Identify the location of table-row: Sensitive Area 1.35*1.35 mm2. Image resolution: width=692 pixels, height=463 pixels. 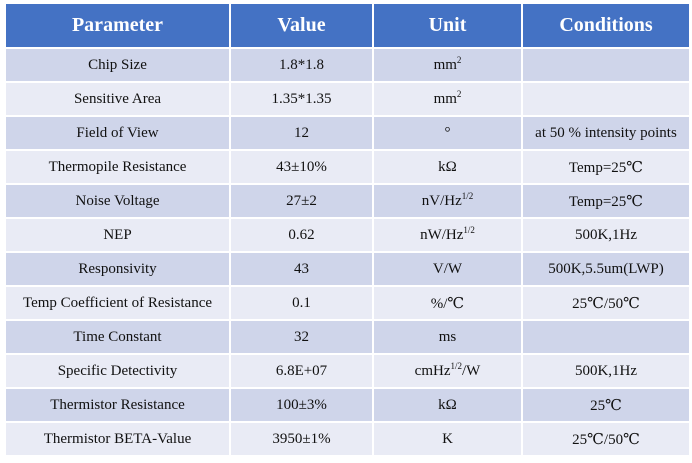
(347, 98).